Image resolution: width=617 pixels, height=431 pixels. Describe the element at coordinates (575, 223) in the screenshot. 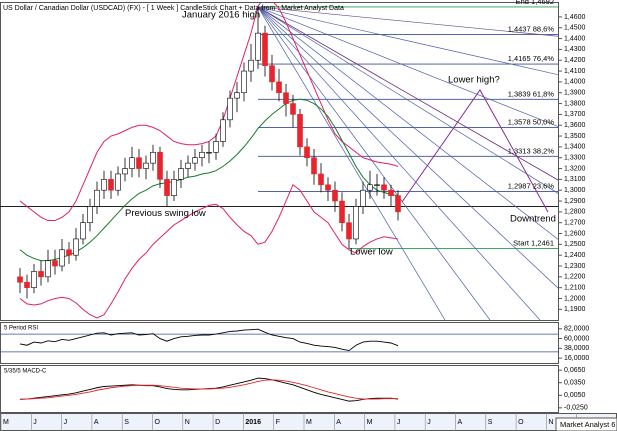

I see `y-tick-label: 1,2700` at that location.